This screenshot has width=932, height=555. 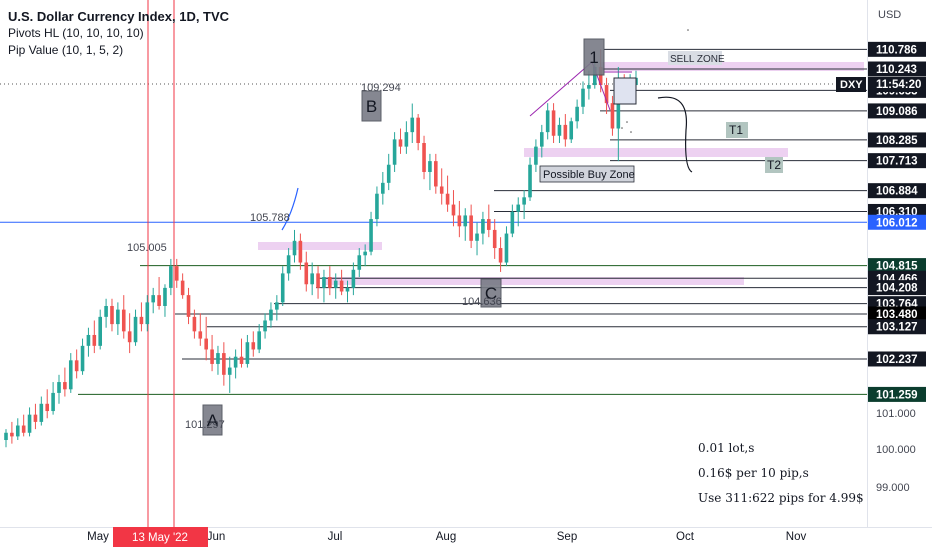 What do you see at coordinates (76, 33) in the screenshot?
I see `indicator-pivots-hl: Pivots HL (10, 10, 10, 10)` at bounding box center [76, 33].